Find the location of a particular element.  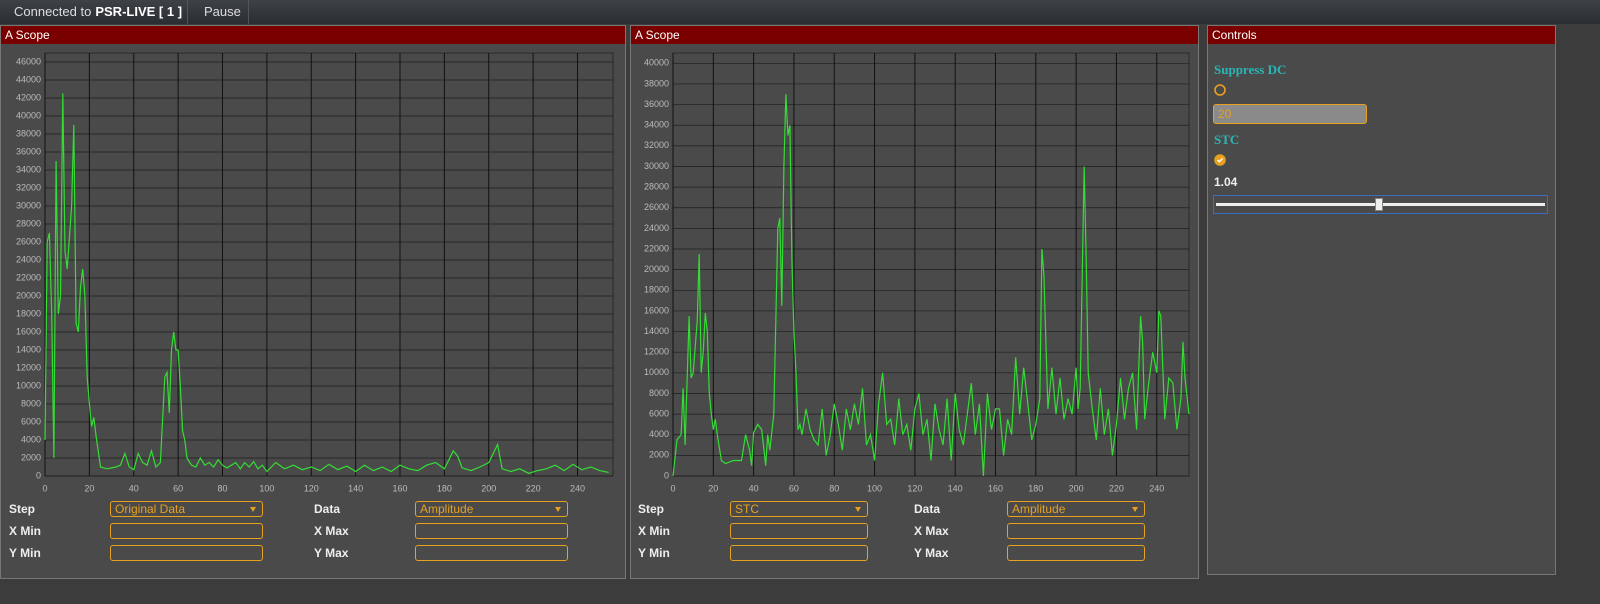

y-tick-label: 20000 is located at coordinates (28, 295).